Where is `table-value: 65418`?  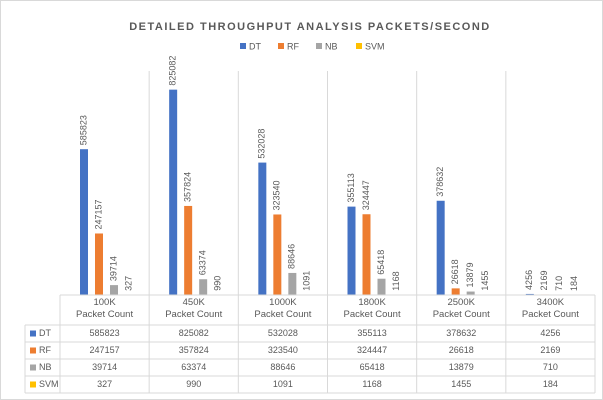 table-value: 65418 is located at coordinates (372, 367).